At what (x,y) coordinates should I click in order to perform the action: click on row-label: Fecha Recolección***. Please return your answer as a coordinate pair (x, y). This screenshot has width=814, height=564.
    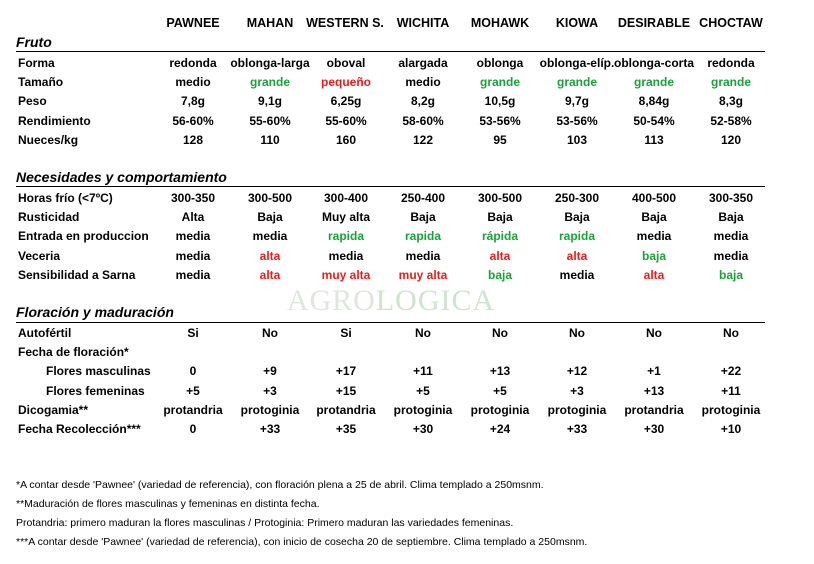
    Looking at the image, I should click on (79, 429).